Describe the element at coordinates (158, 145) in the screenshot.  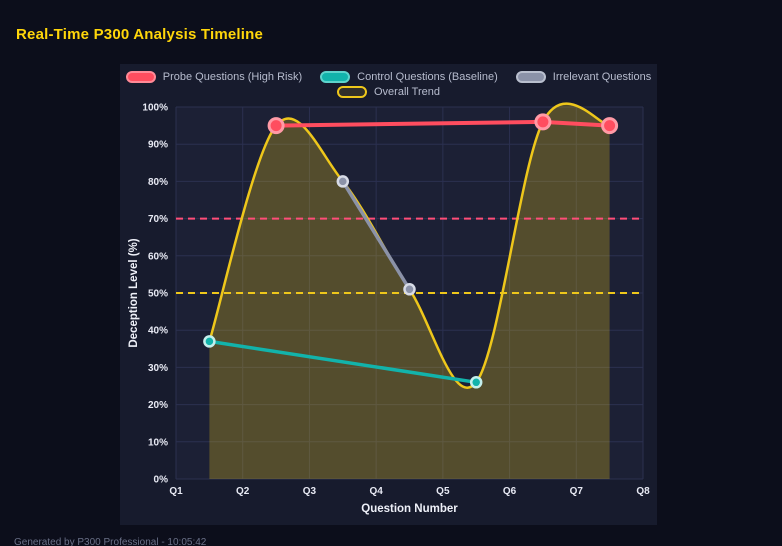
I see `y-tick-label: 90%` at that location.